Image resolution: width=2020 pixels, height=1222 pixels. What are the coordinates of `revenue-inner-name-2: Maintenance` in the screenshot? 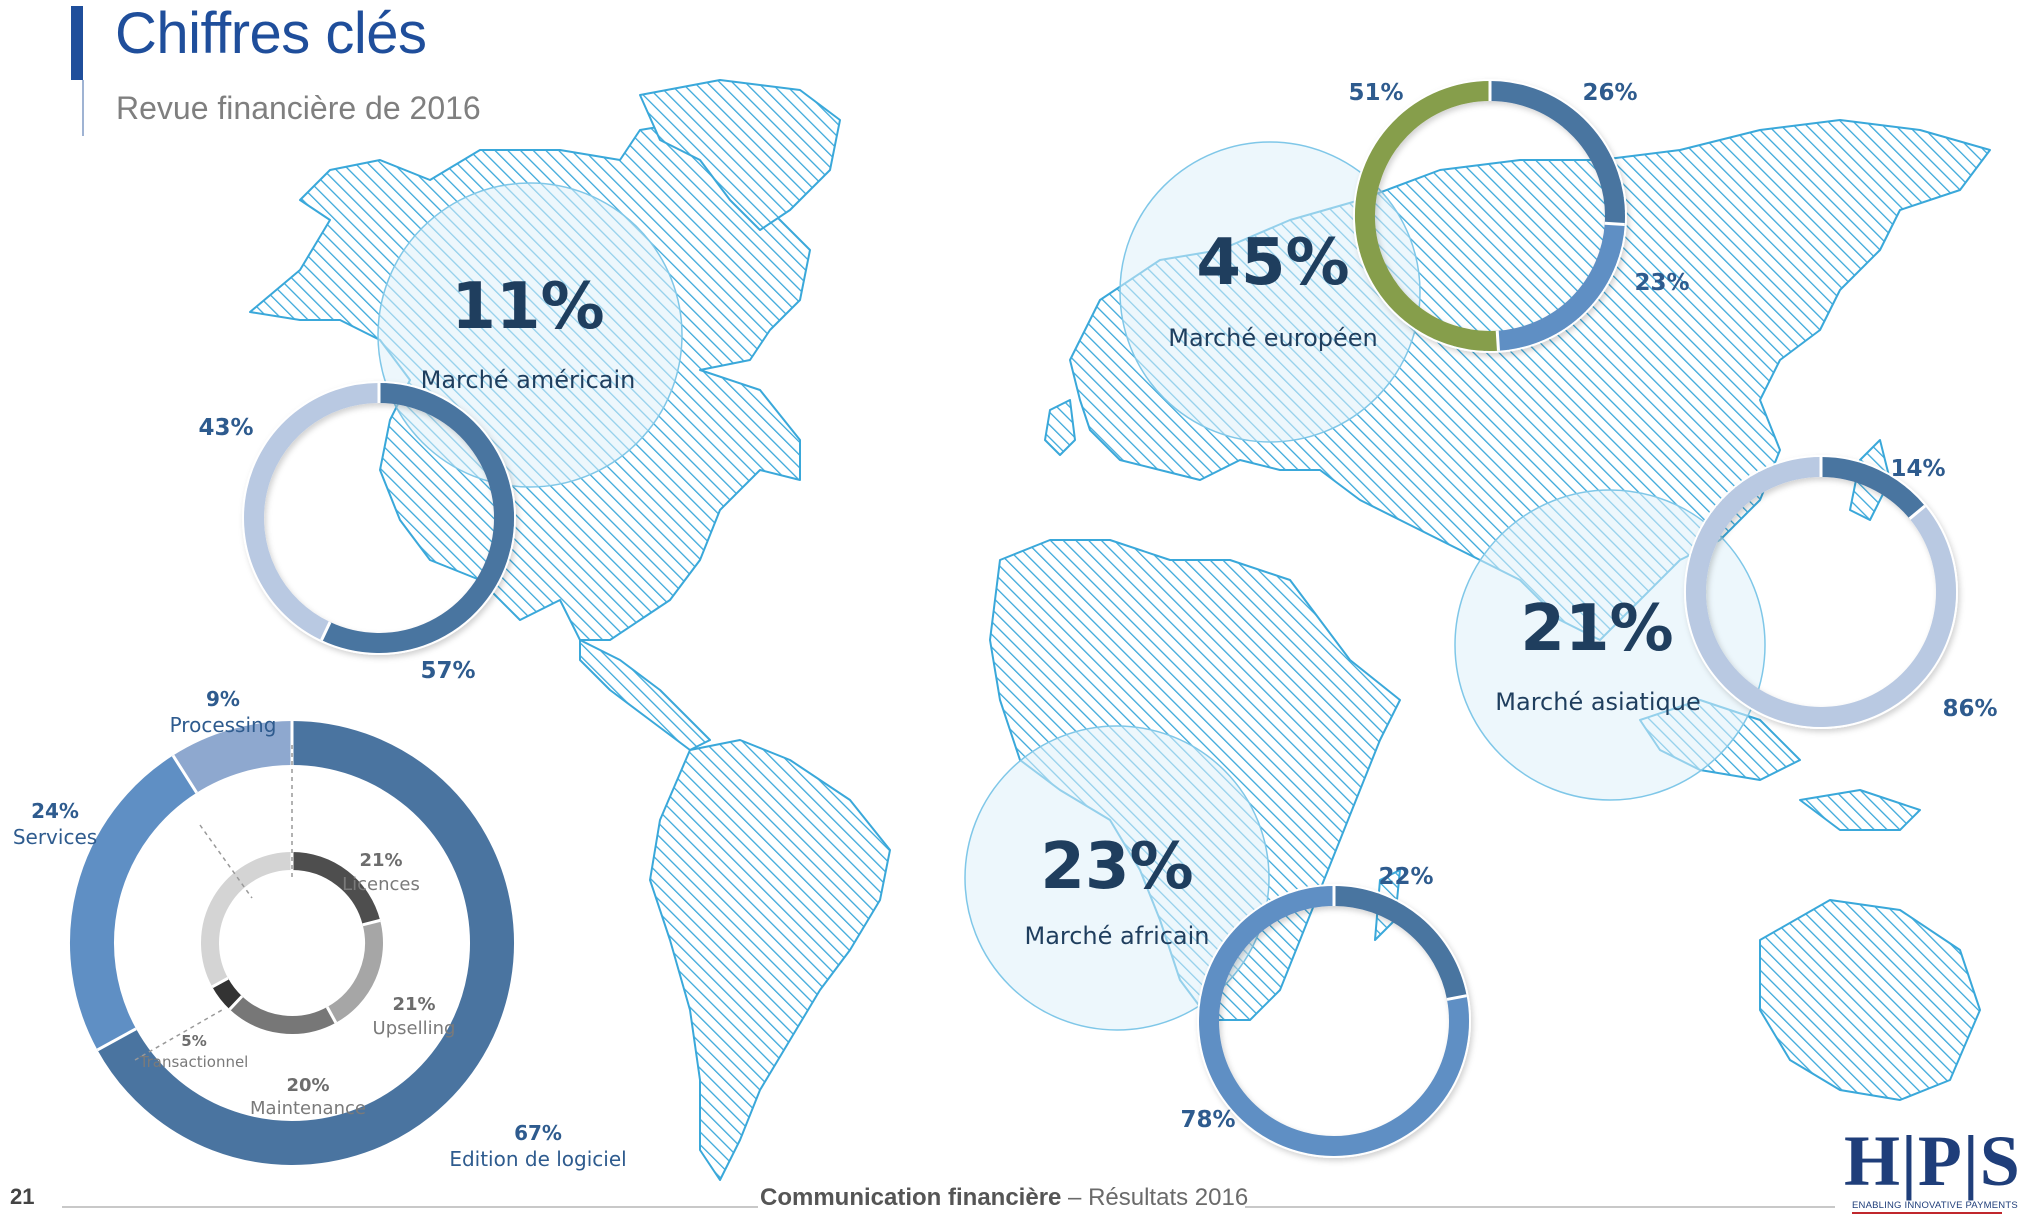 It's located at (308, 1108).